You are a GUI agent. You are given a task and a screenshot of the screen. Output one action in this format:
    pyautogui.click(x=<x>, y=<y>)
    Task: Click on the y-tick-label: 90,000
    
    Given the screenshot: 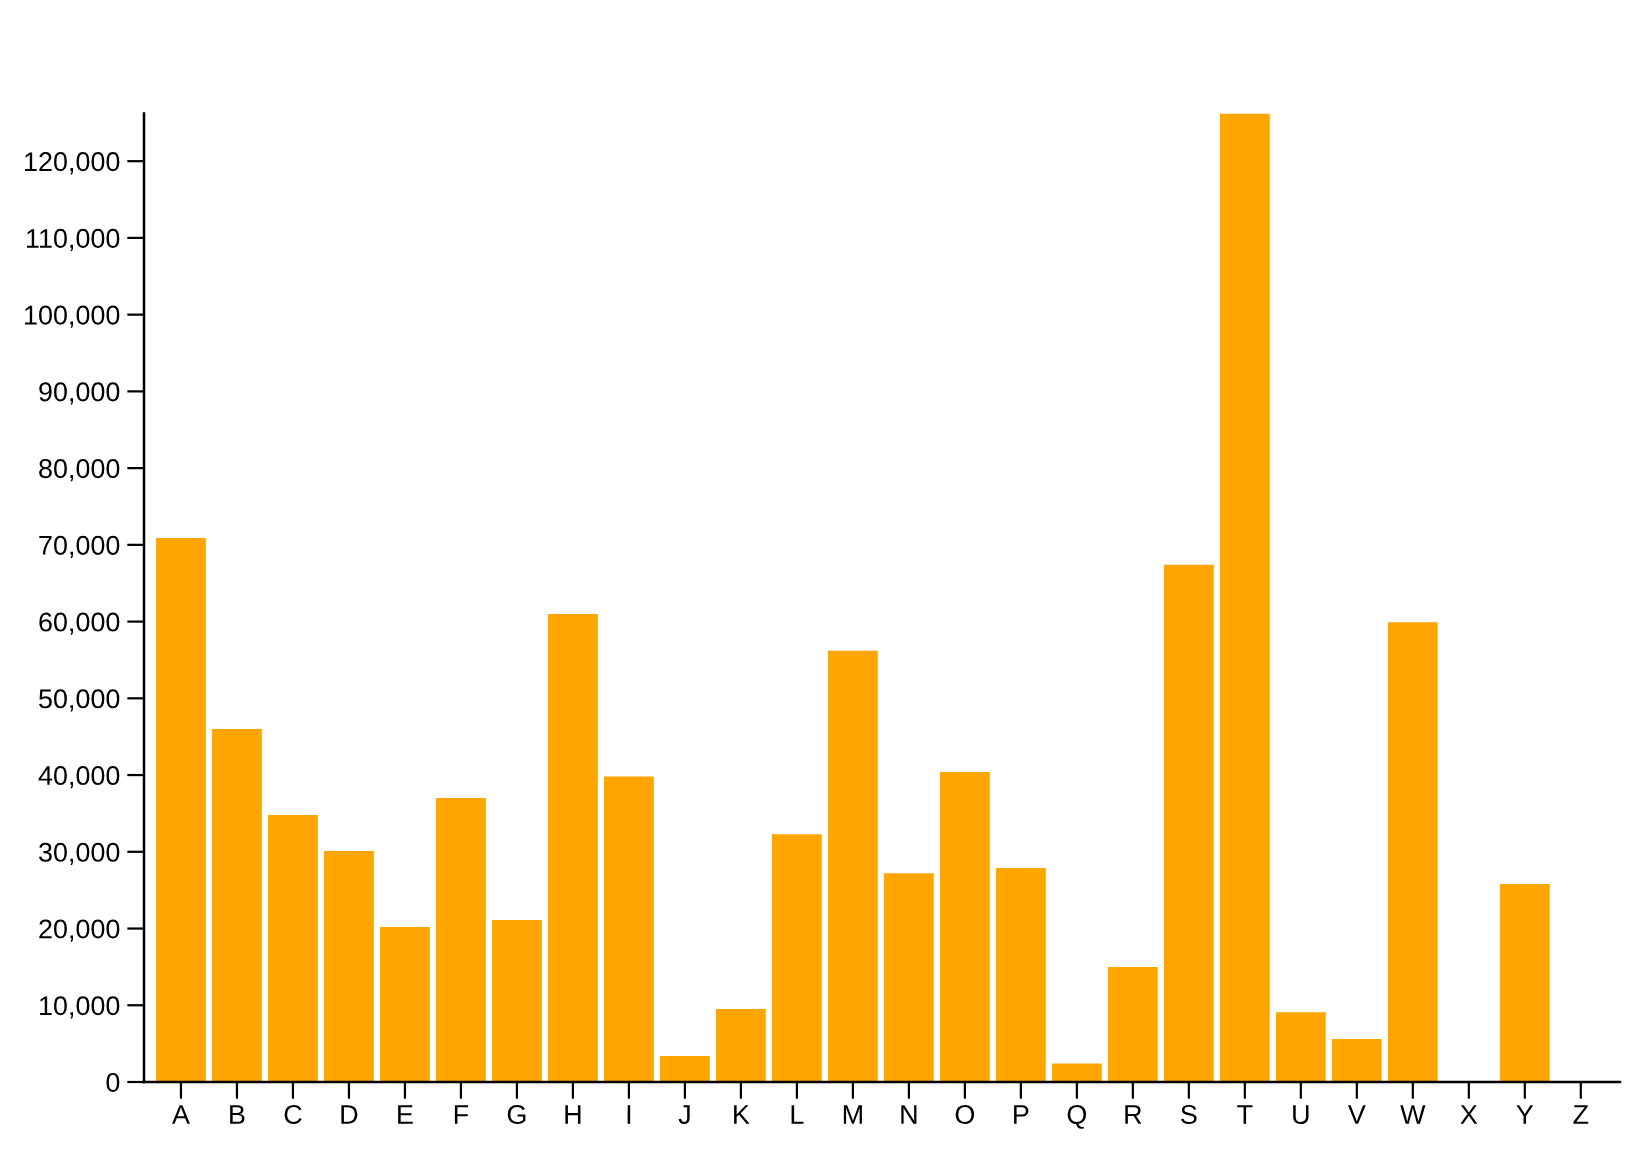 What is the action you would take?
    pyautogui.click(x=79, y=393)
    